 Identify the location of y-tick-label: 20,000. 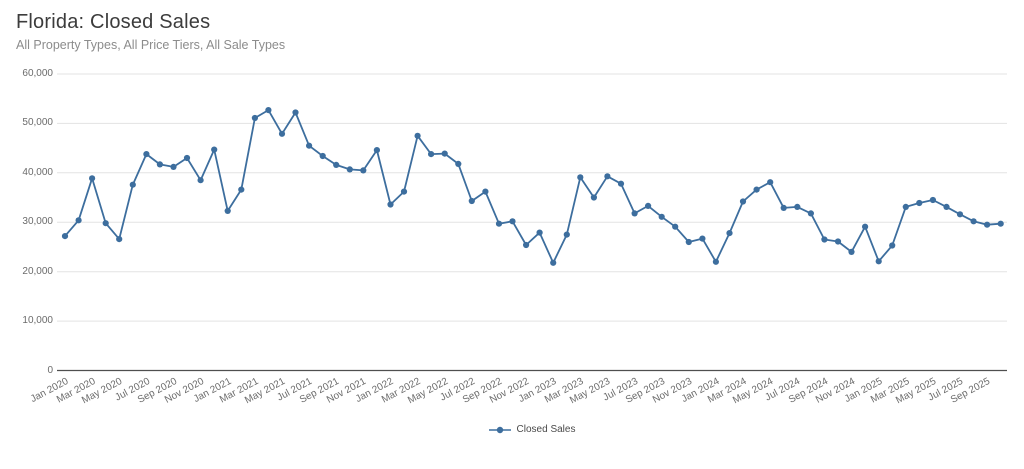
(37, 271).